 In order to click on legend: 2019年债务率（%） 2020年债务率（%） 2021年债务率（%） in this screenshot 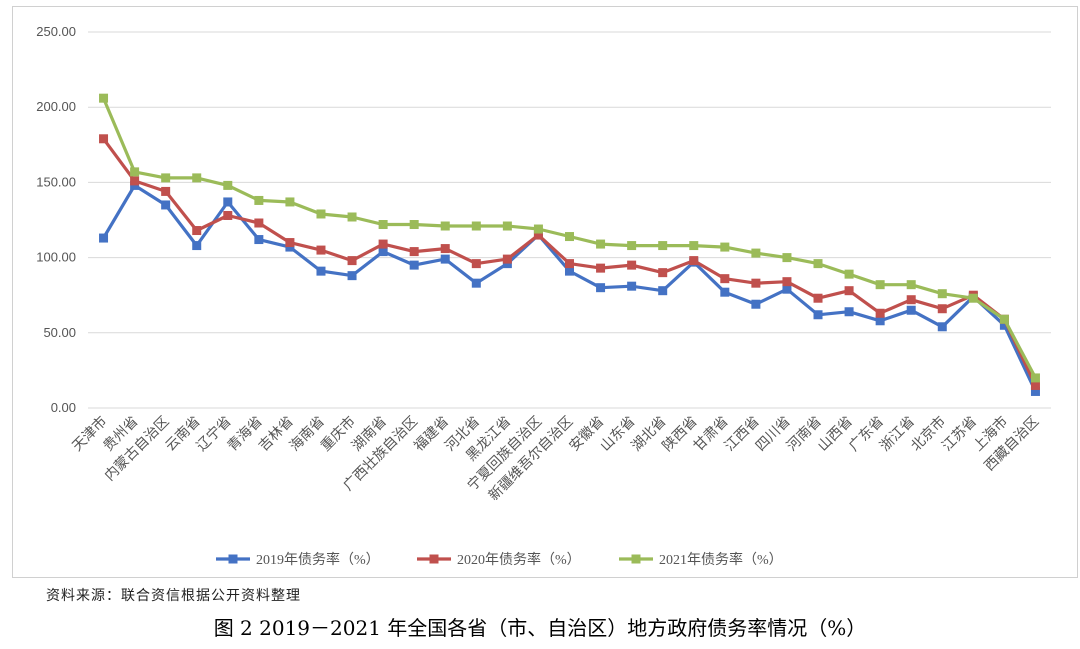, I will do `click(499, 559)`.